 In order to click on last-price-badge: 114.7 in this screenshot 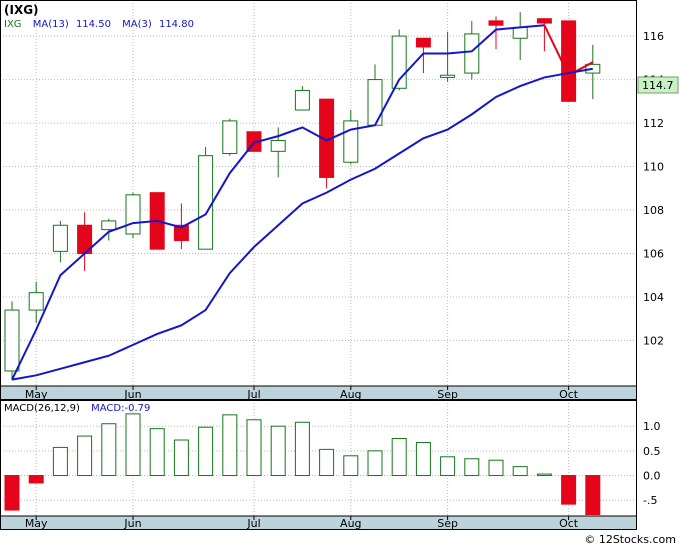, I will do `click(658, 85)`.